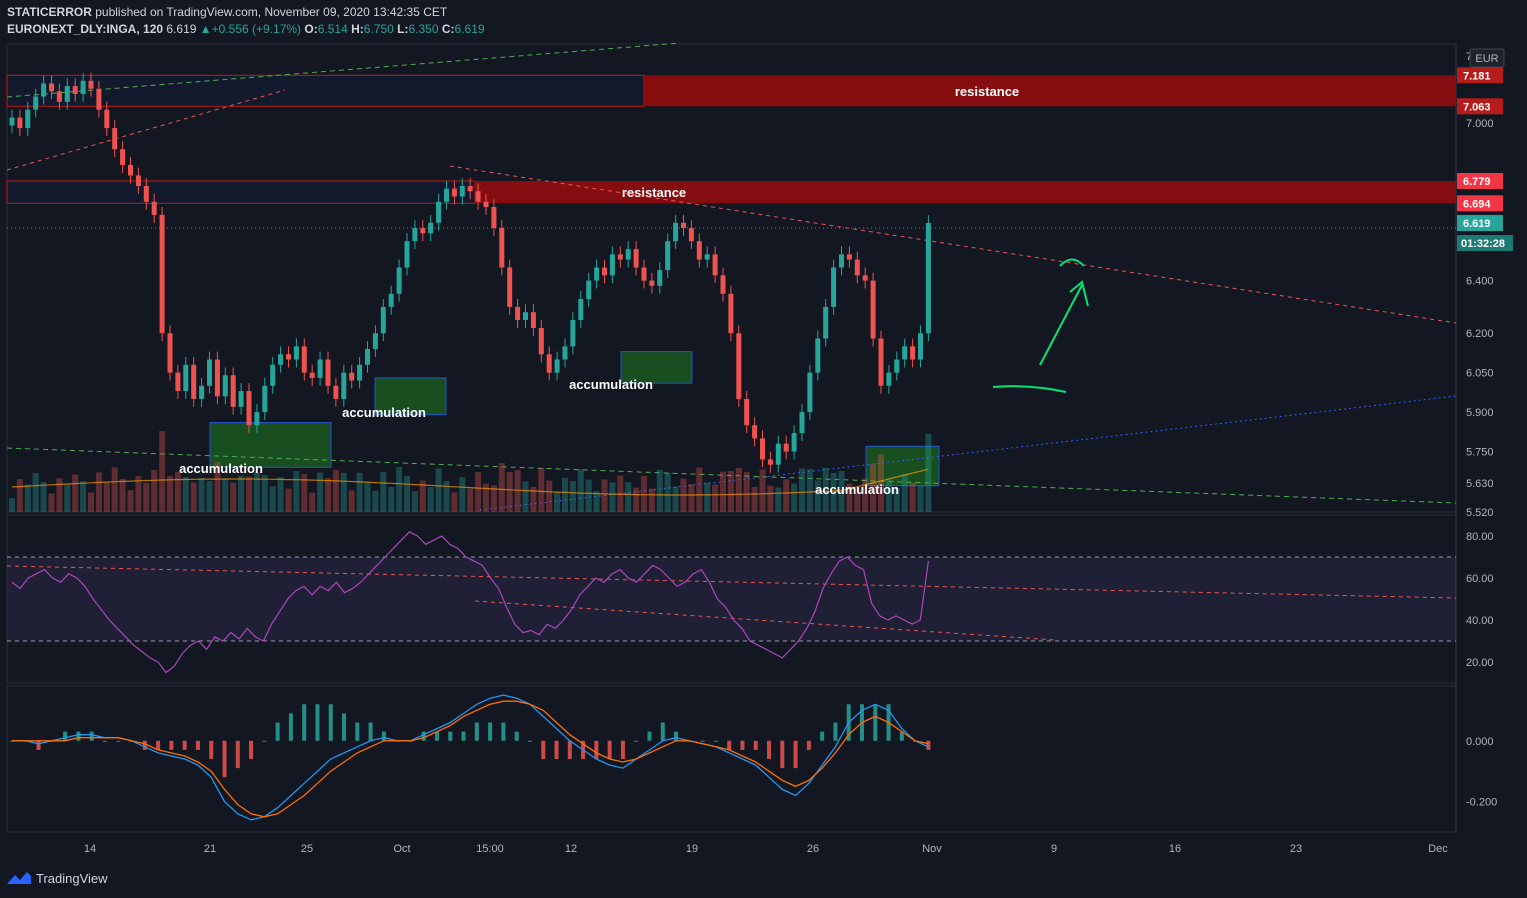 Image resolution: width=1527 pixels, height=898 pixels. I want to click on countdown-tag, so click(1485, 243).